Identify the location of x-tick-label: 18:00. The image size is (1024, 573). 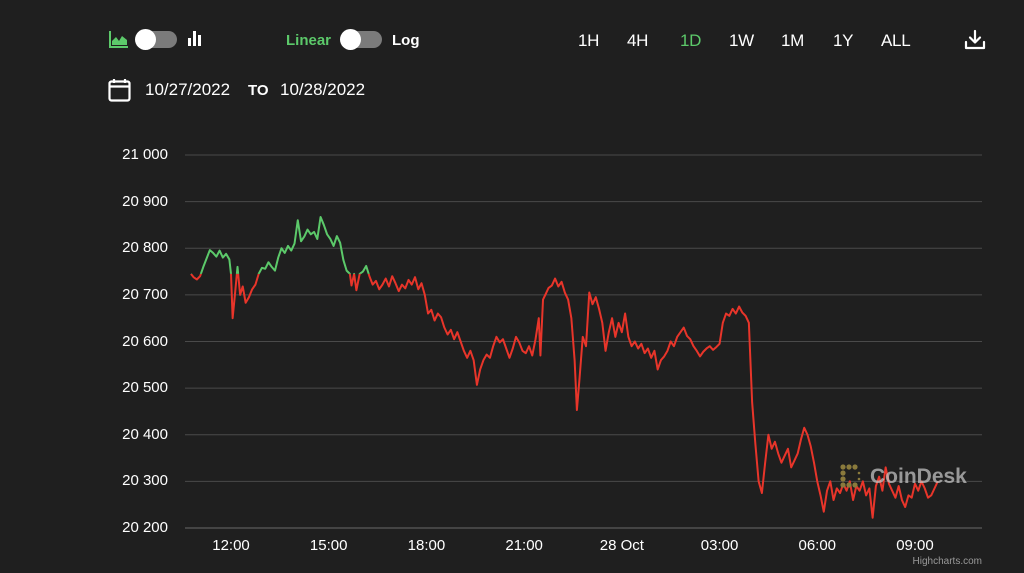
(426, 545).